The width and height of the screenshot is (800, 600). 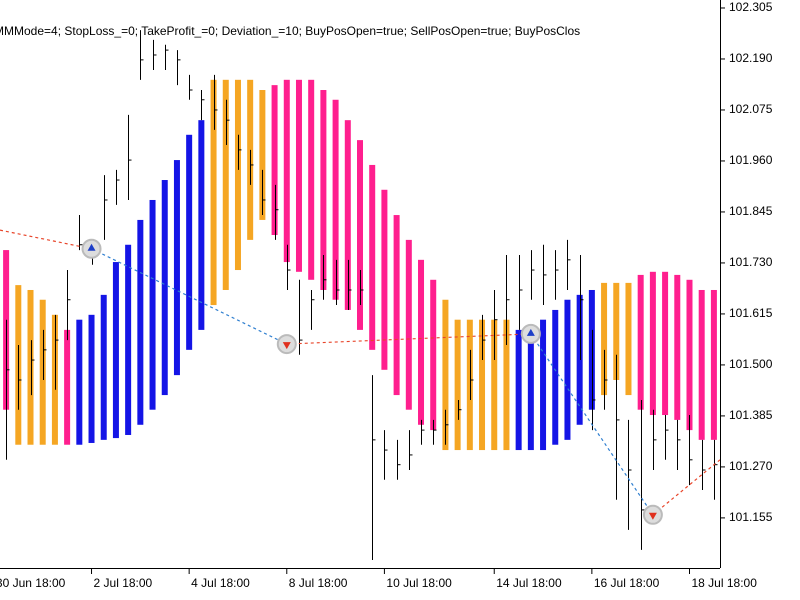 What do you see at coordinates (627, 583) in the screenshot?
I see `x-tick-label: 16 Jul 18:00` at bounding box center [627, 583].